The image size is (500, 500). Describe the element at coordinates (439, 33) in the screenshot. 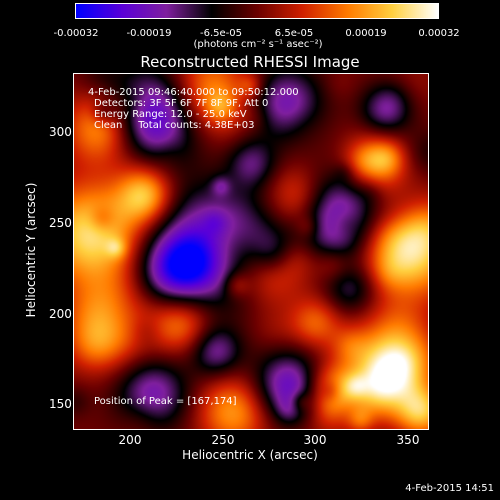

I see `colorbar-tick-label: 0.00032` at that location.